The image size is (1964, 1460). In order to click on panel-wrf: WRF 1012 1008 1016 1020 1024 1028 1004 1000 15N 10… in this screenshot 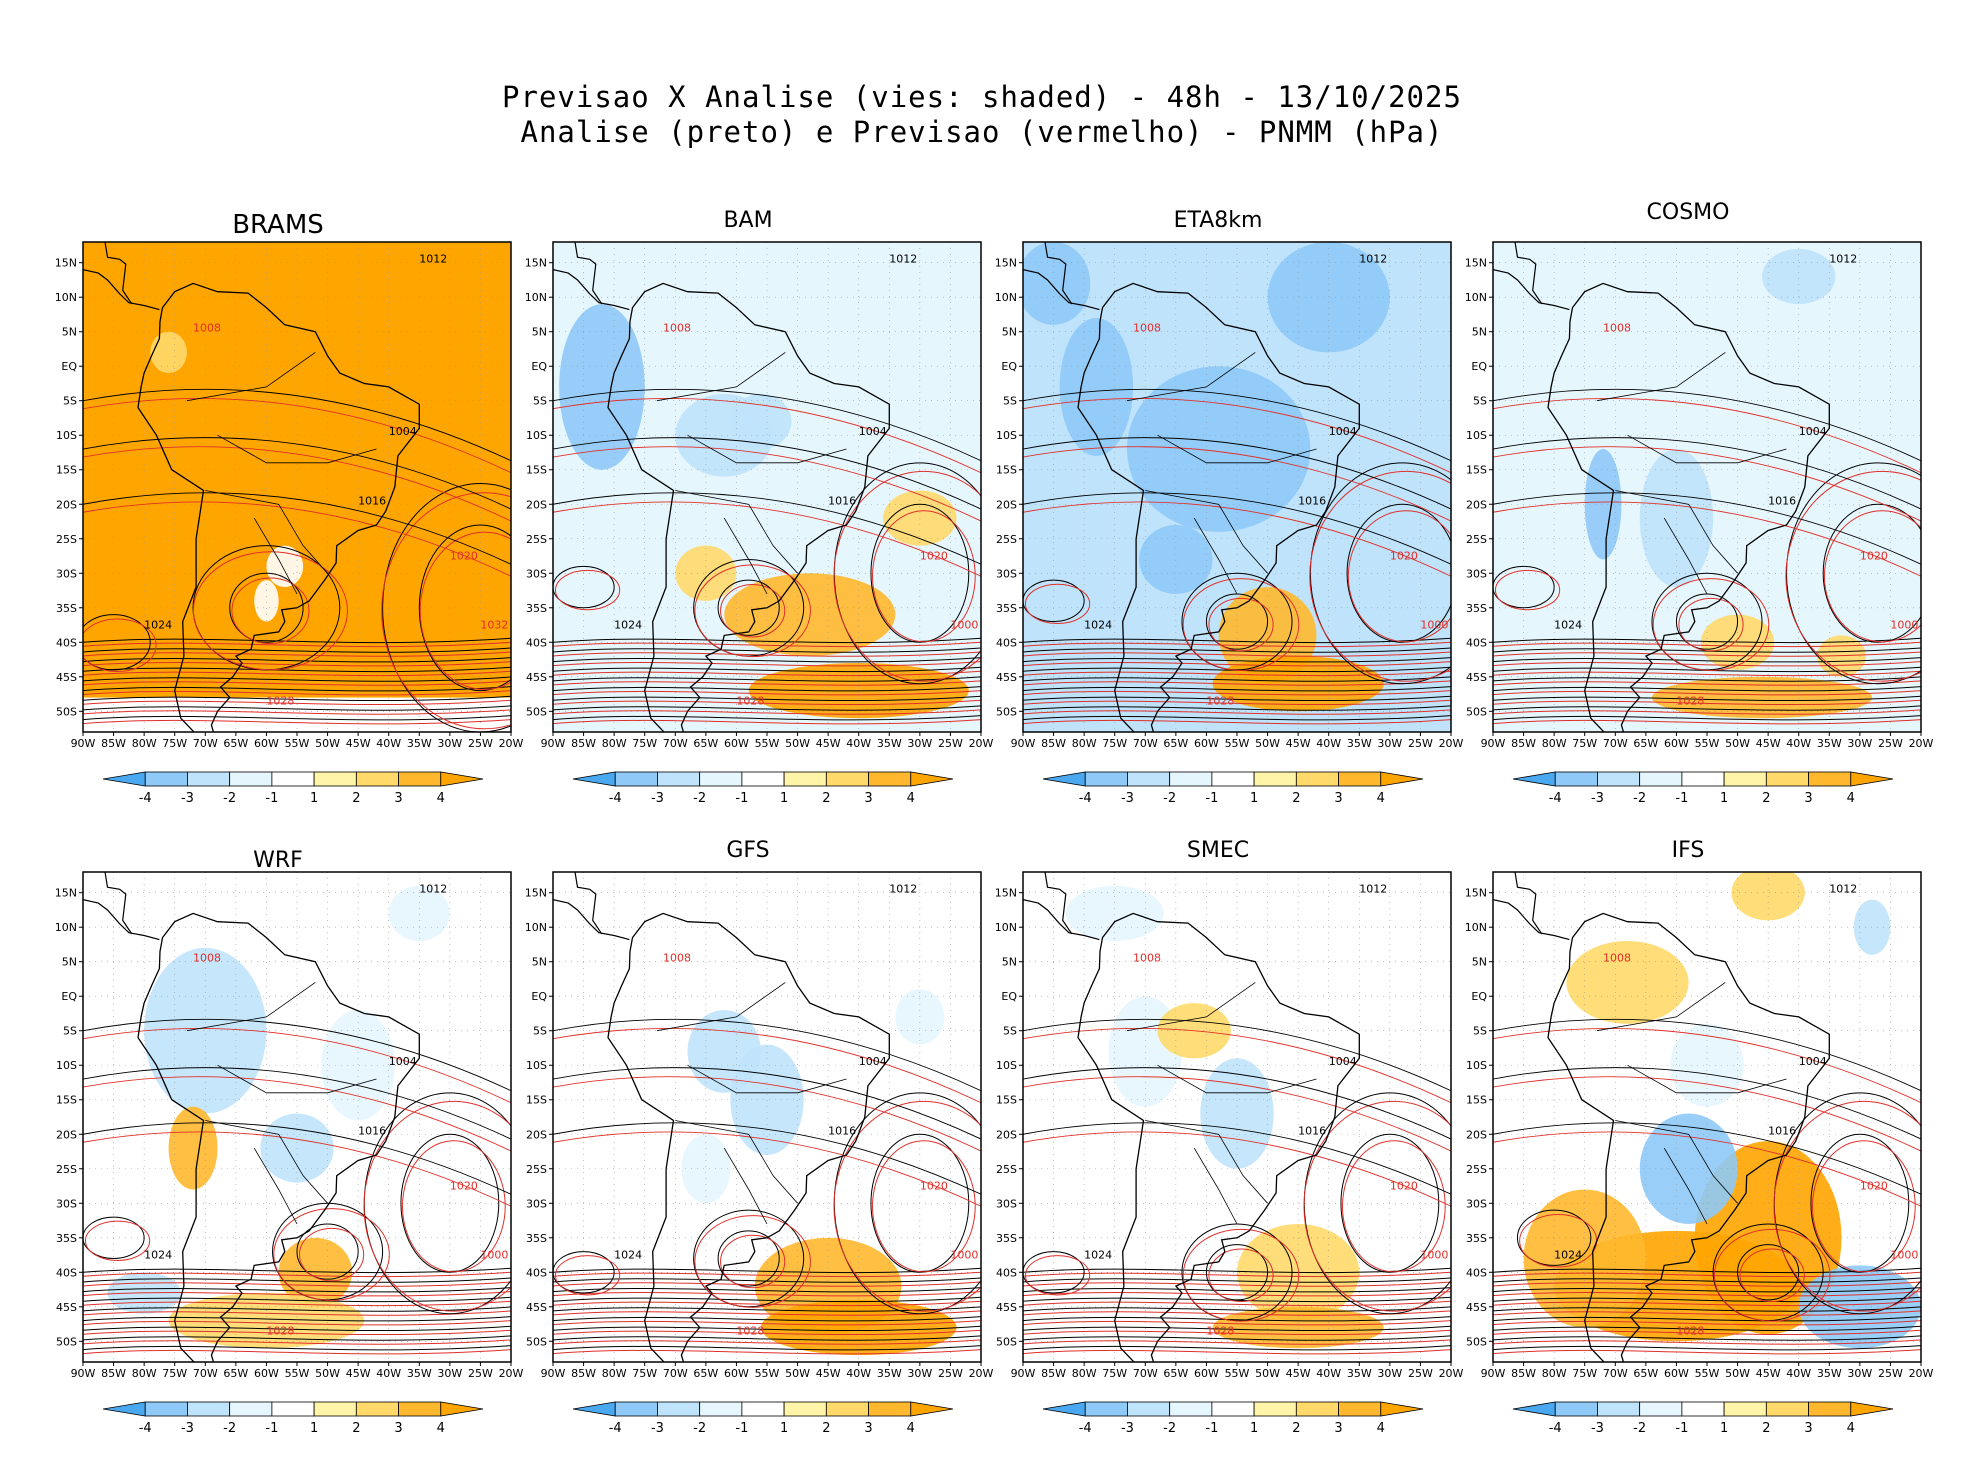, I will do `click(281, 1135)`.